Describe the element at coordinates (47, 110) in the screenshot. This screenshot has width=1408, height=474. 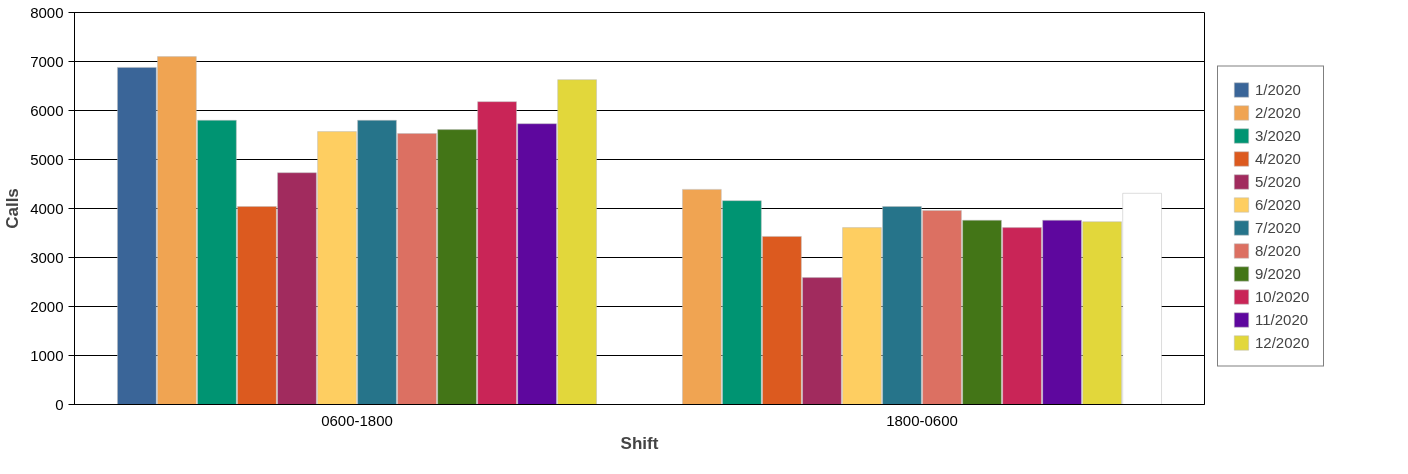
I see `y-tick-label: 6000` at that location.